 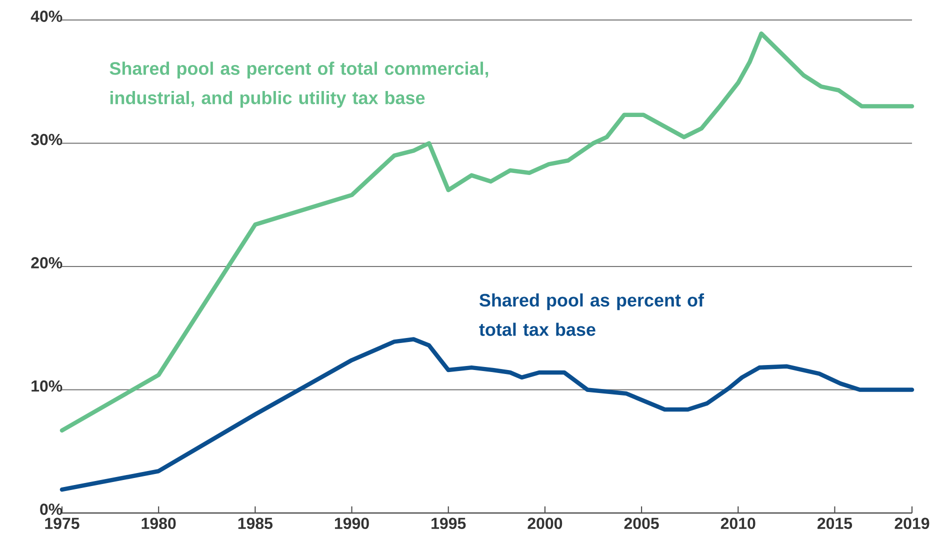 What do you see at coordinates (738, 524) in the screenshot?
I see `x-tick-label: 2010` at bounding box center [738, 524].